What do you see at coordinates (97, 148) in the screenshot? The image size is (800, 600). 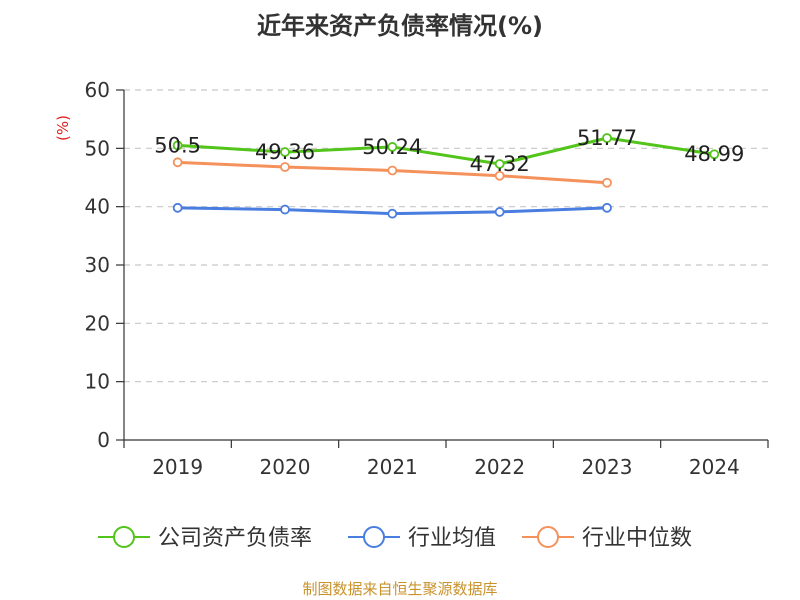 I see `y-tick-label: 50` at bounding box center [97, 148].